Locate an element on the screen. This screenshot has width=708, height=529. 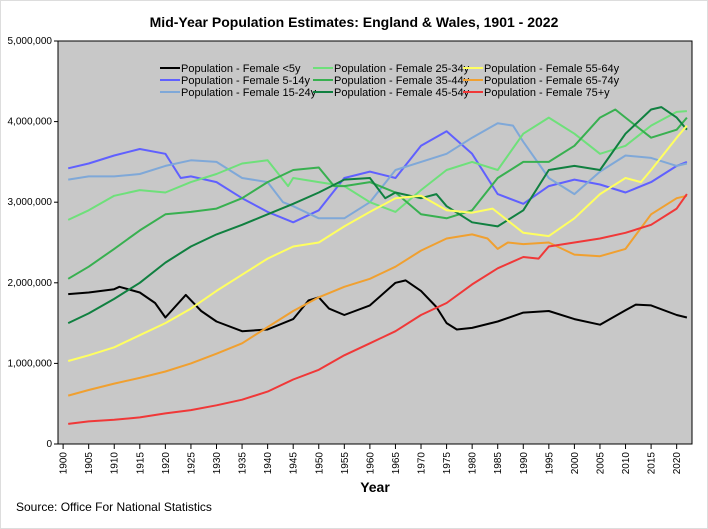
x-tick-label: 1985 is located at coordinates (498, 463).